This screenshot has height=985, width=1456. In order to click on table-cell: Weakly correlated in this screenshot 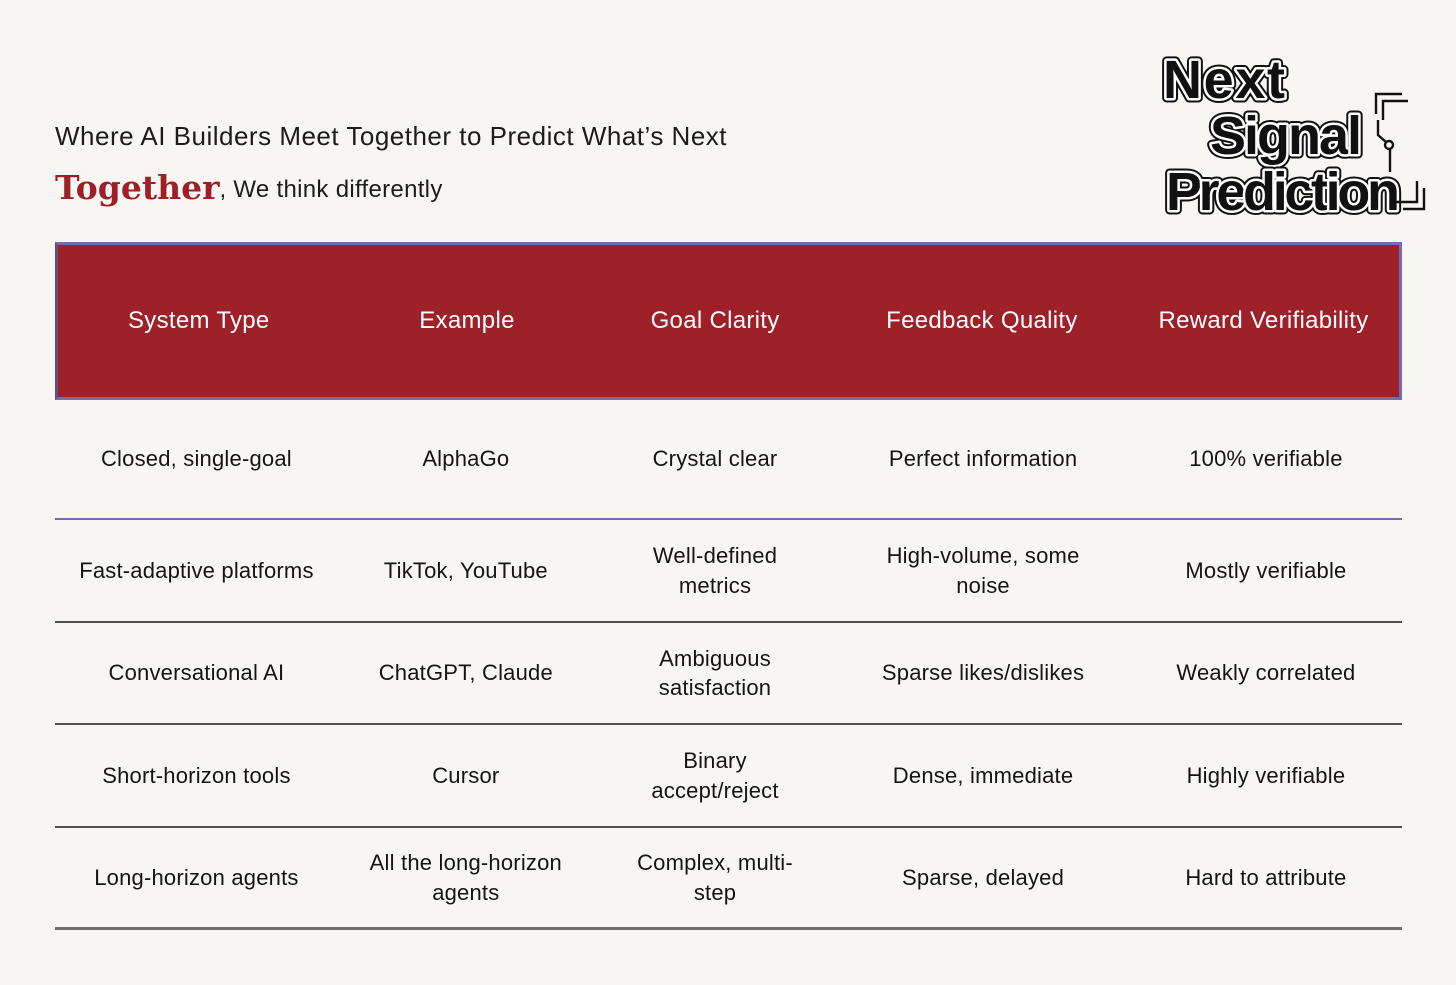, I will do `click(1266, 673)`.